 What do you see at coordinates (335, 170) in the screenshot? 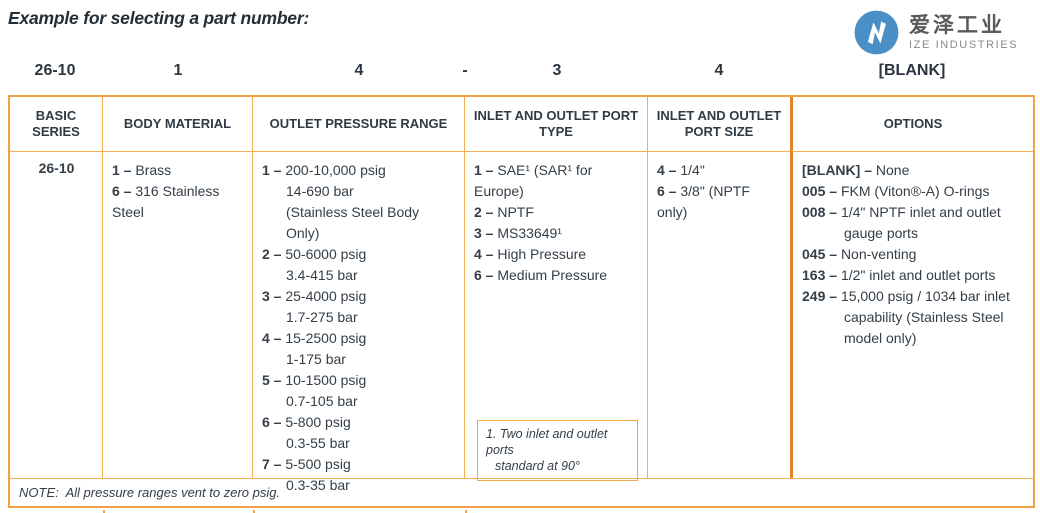
I see `item-text: 200-10,000 psig` at bounding box center [335, 170].